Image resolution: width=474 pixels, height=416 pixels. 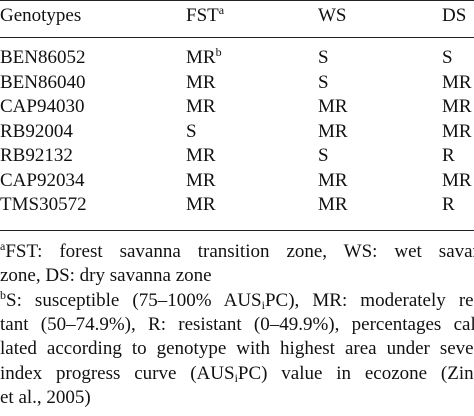 I want to click on table-cell: TMS30572, so click(x=43, y=205).